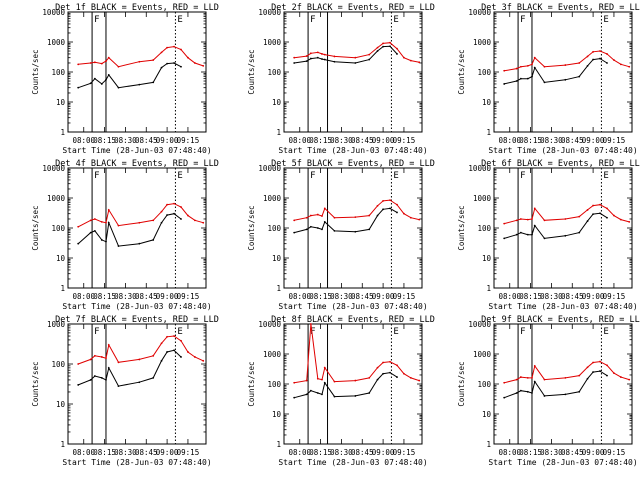  What do you see at coordinates (251, 71) in the screenshot?
I see `y-axis-label: Counts/sec` at bounding box center [251, 71].